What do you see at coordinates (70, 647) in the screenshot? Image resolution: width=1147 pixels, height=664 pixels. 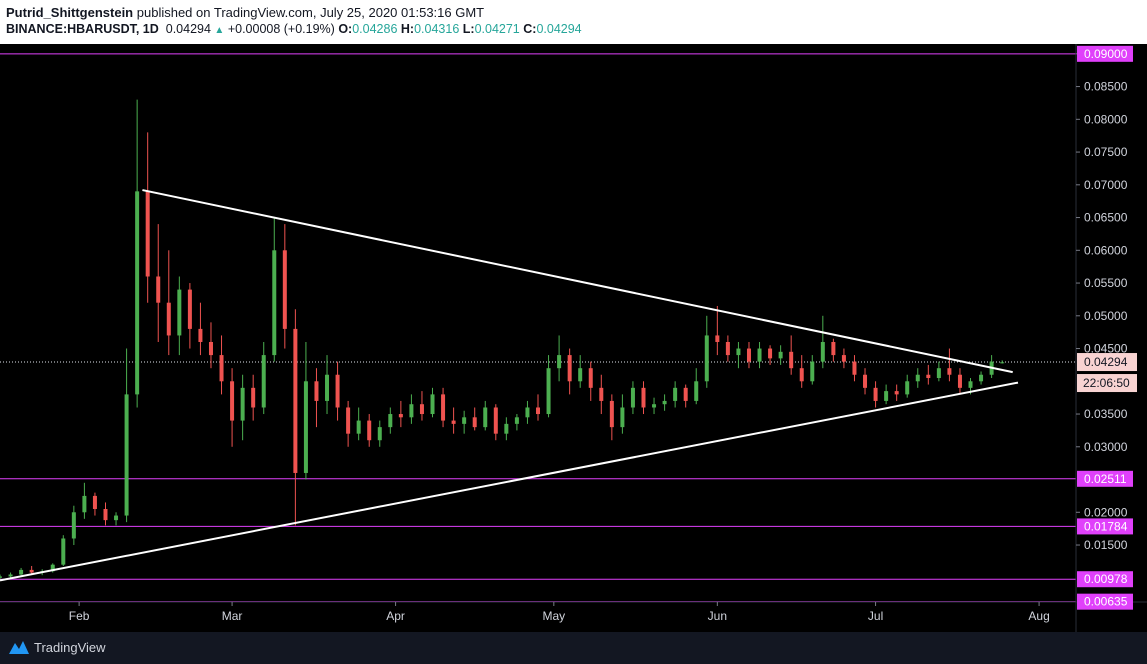 I see `tradingview-brand: TradingView` at bounding box center [70, 647].